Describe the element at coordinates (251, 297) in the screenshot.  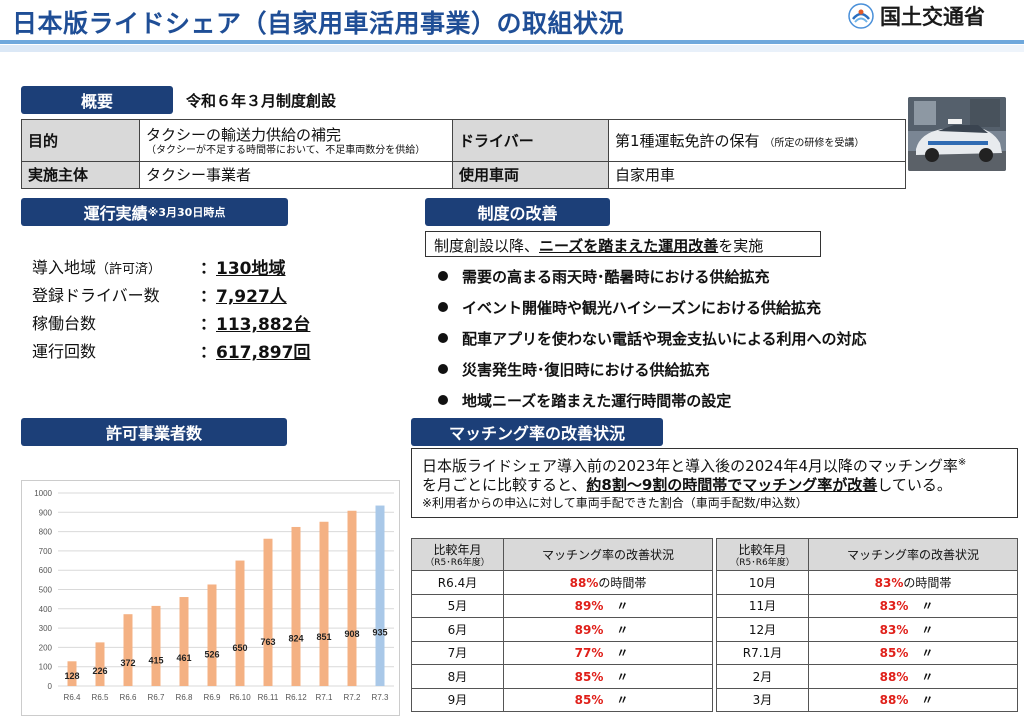
I see `stat-value: 7,927人` at that location.